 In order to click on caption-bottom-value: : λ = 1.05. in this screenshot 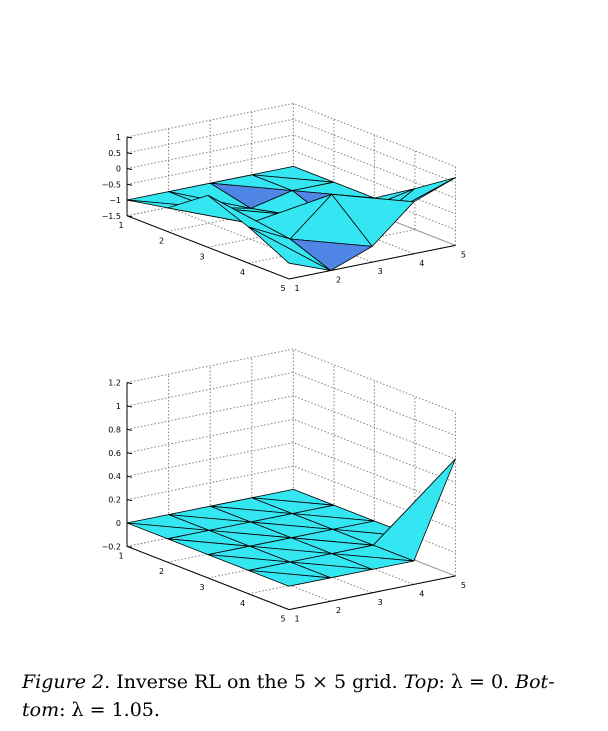, I will do `click(109, 710)`.